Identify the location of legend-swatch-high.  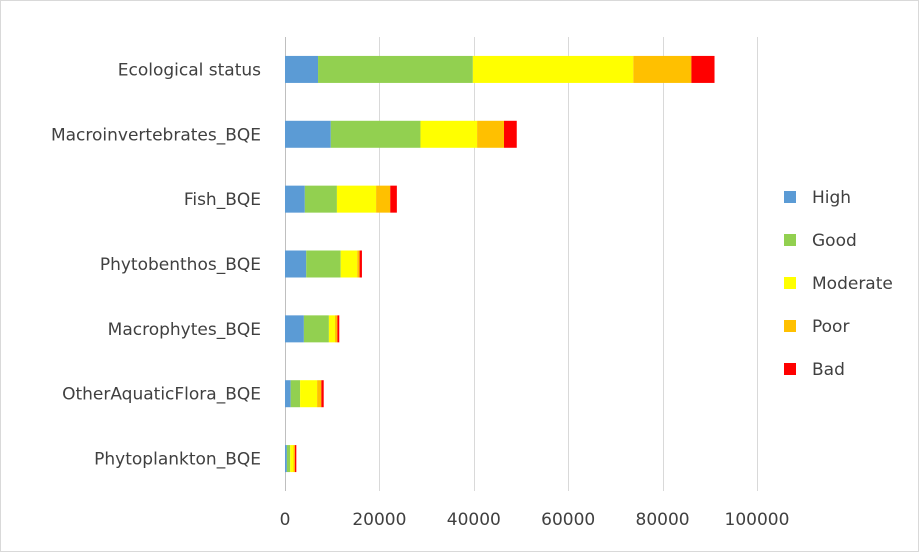
(790, 197).